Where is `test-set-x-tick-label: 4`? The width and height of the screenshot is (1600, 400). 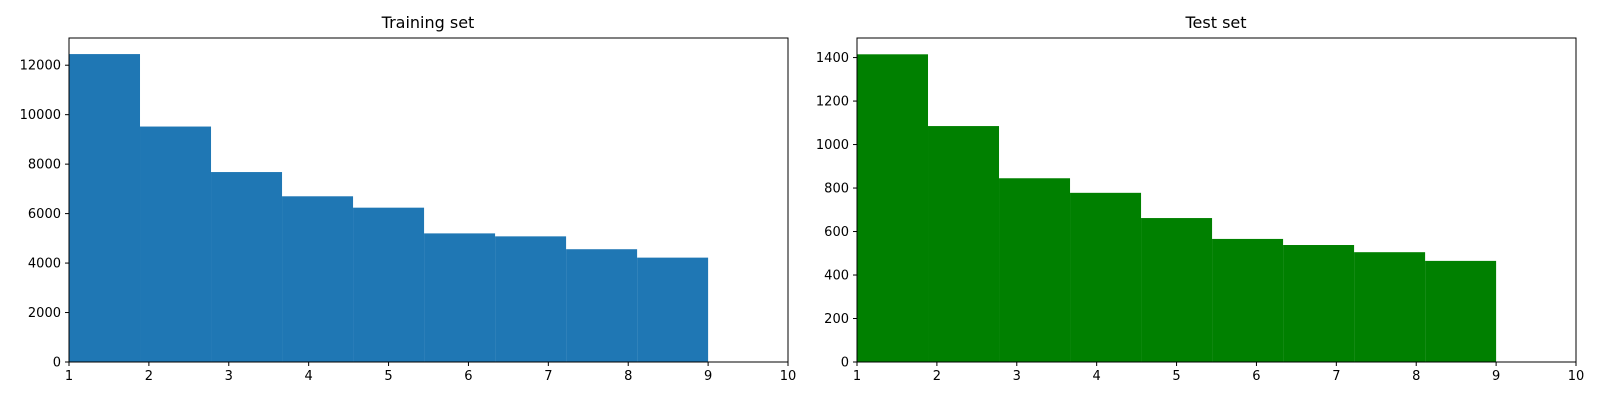 test-set-x-tick-label: 4 is located at coordinates (1097, 376).